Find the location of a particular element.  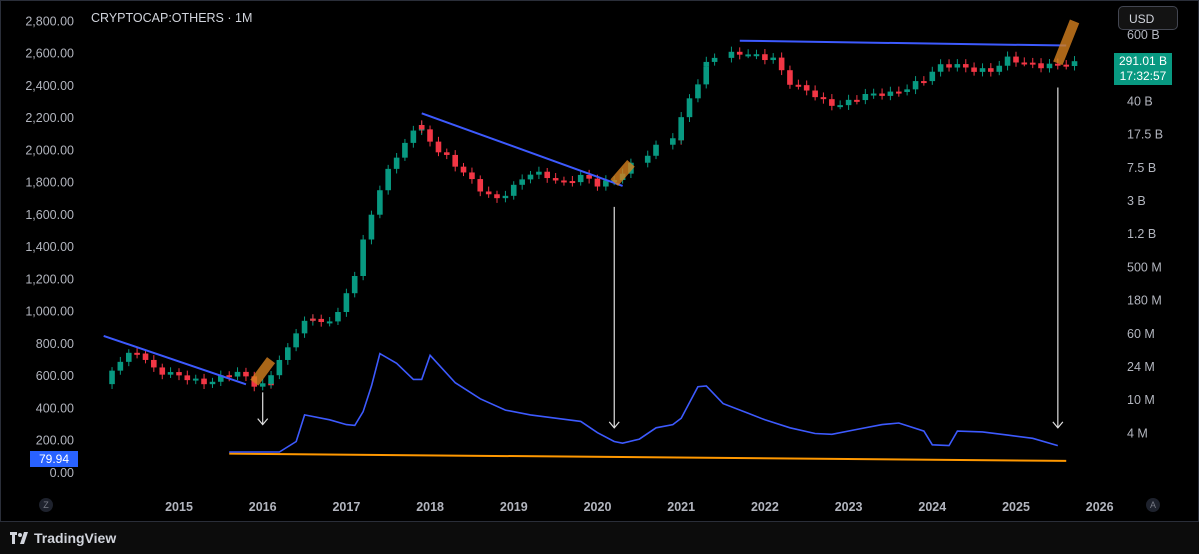

x-axis-tick-label: 2016 is located at coordinates (263, 507).